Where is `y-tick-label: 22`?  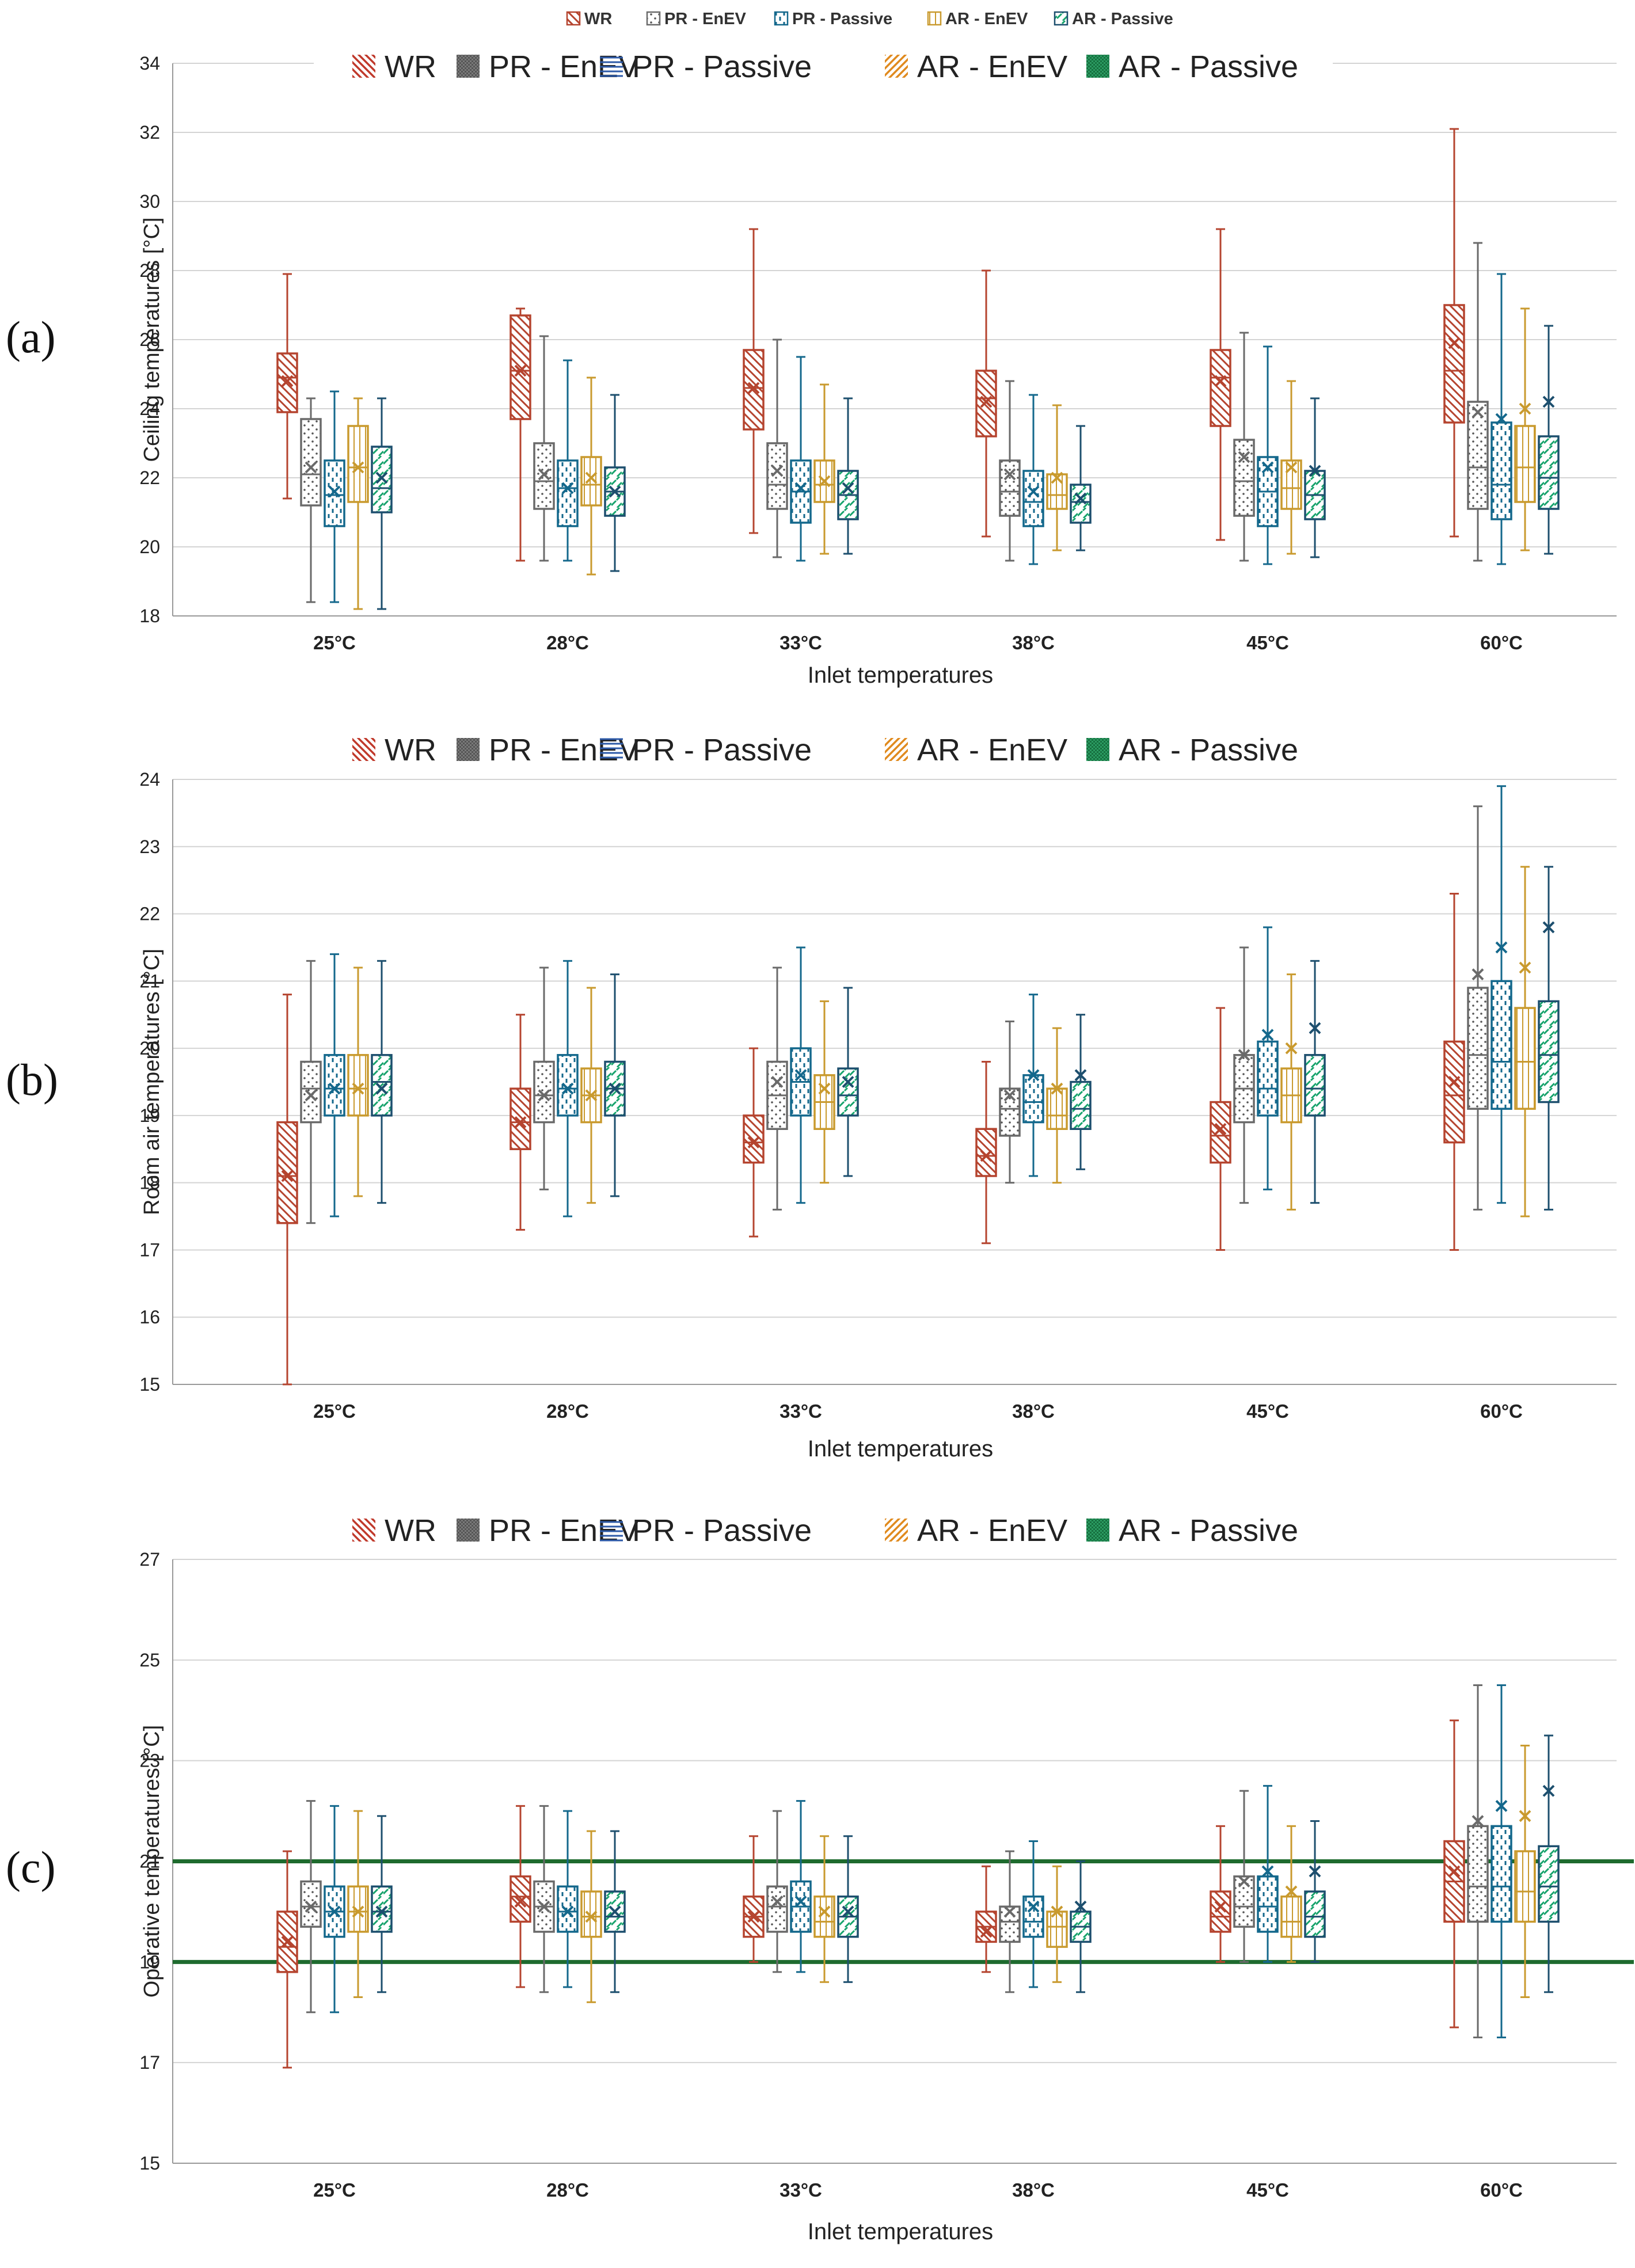 y-tick-label: 22 is located at coordinates (149, 477).